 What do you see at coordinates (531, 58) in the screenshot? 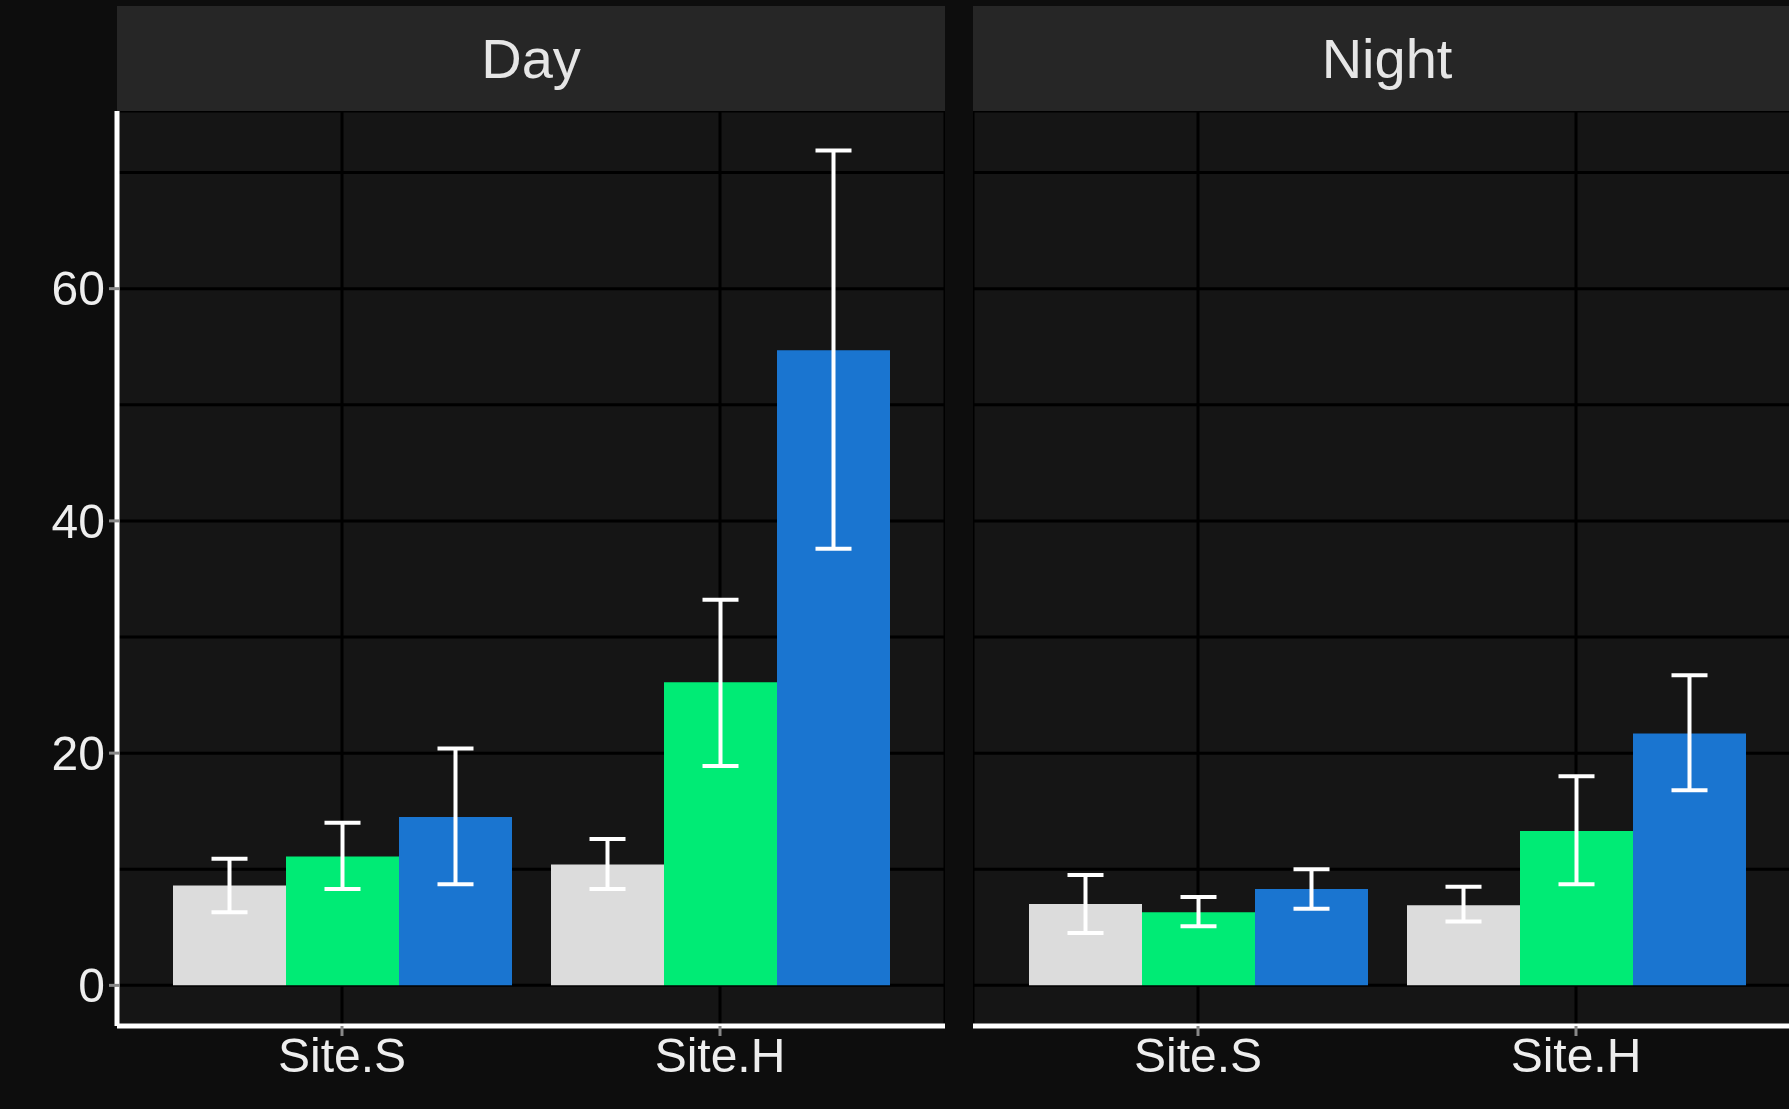
I see `chart-title: Day` at bounding box center [531, 58].